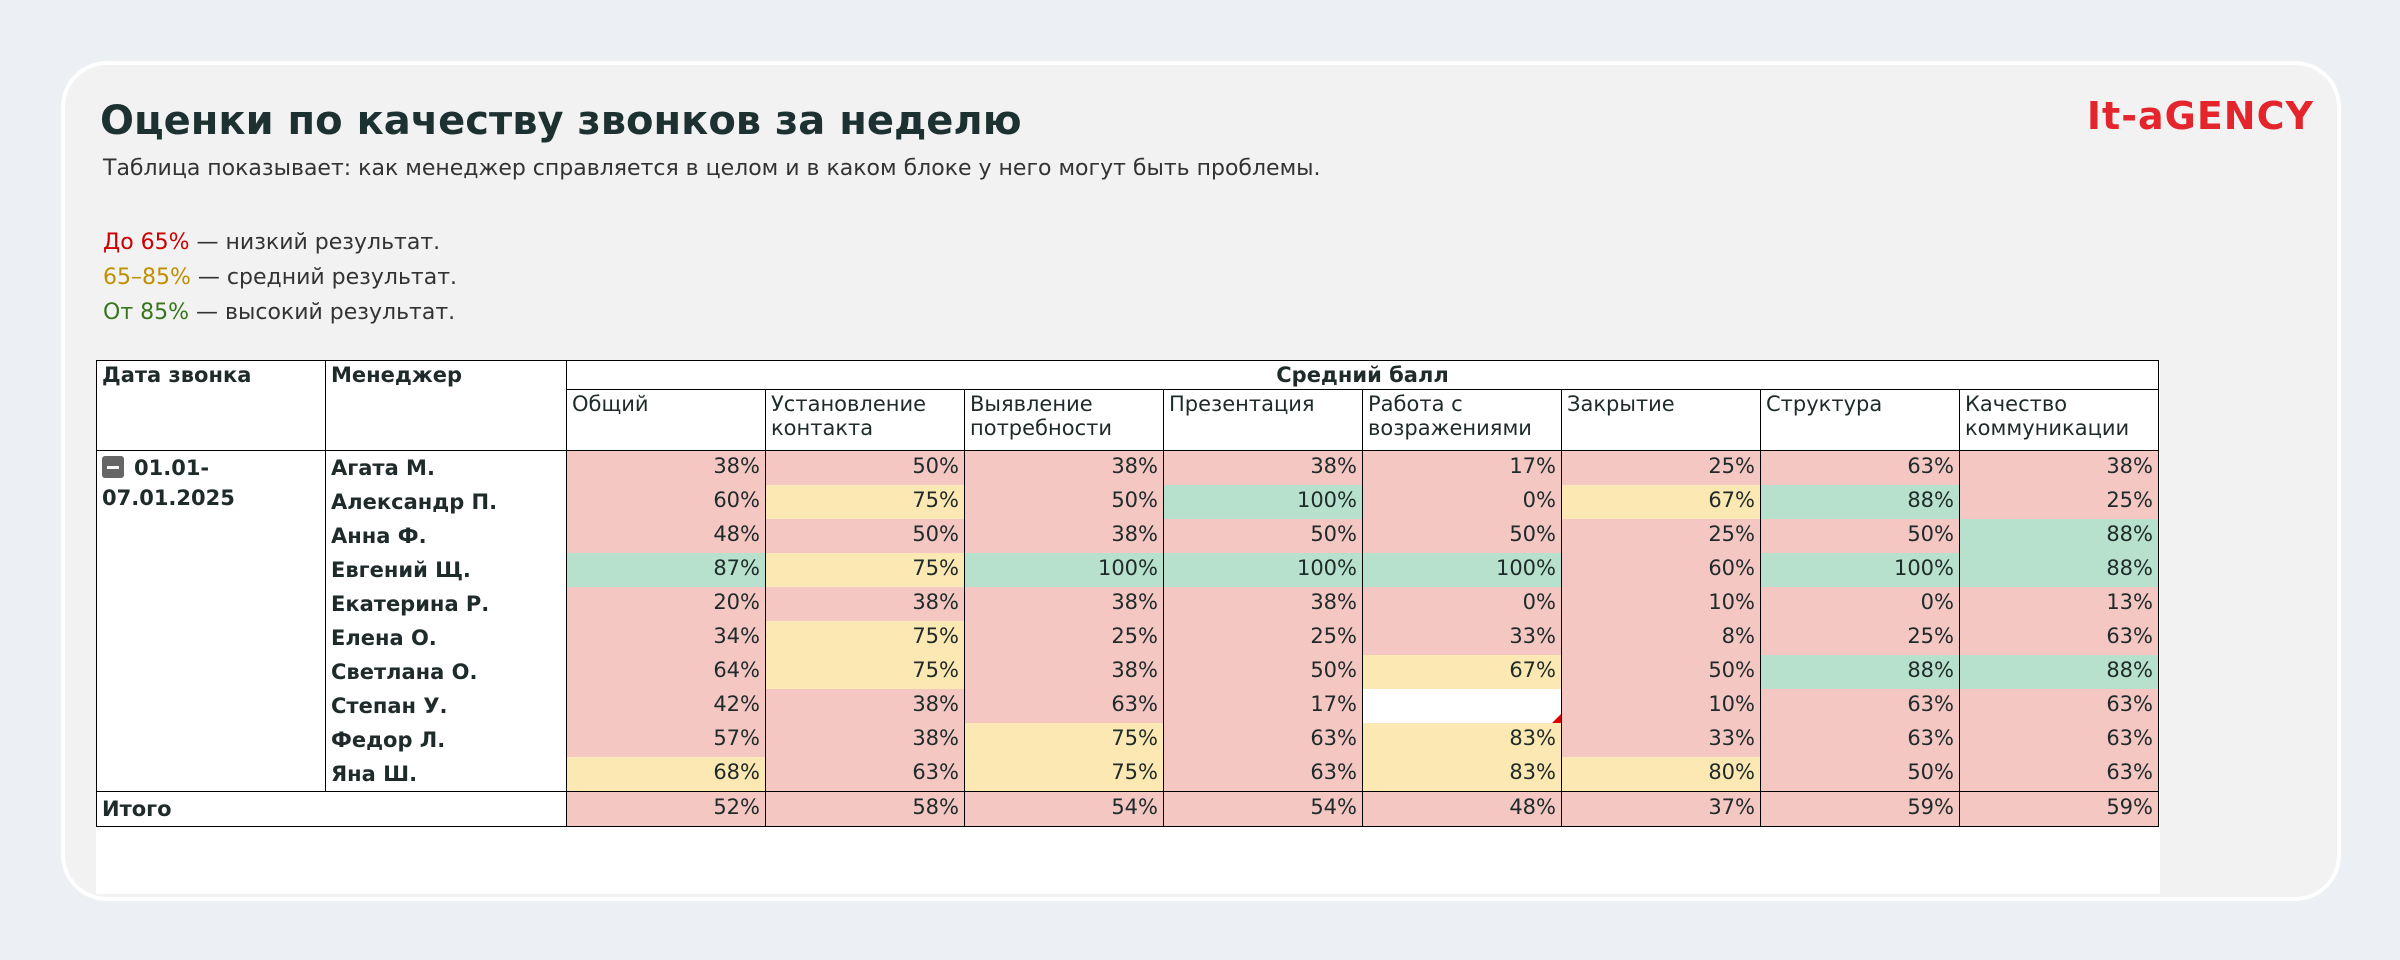 The width and height of the screenshot is (2400, 960). Describe the element at coordinates (1263, 420) in the screenshot. I see `column-header: Презентация` at that location.